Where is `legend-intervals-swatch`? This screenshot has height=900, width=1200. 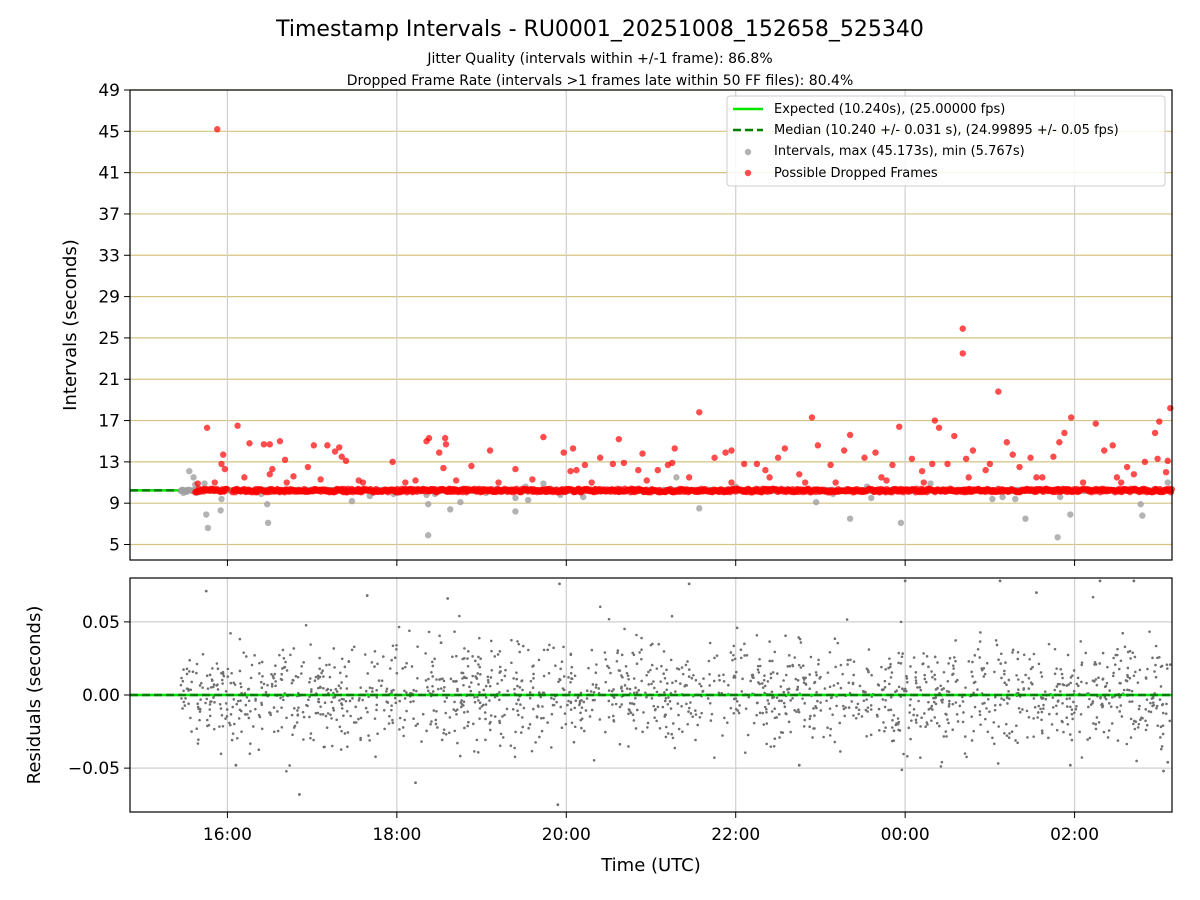 legend-intervals-swatch is located at coordinates (748, 152).